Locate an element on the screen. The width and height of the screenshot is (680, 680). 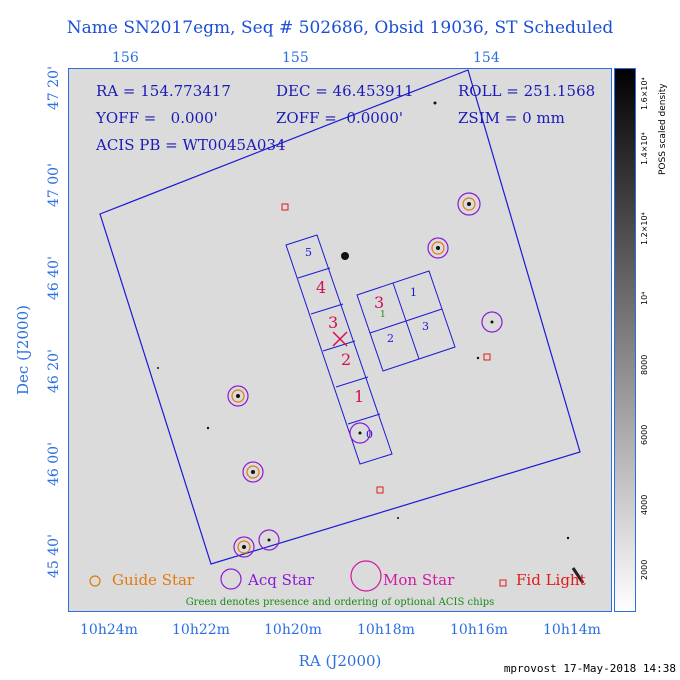
bottom-tick-10h24m: 10h24m is located at coordinates (109, 630).